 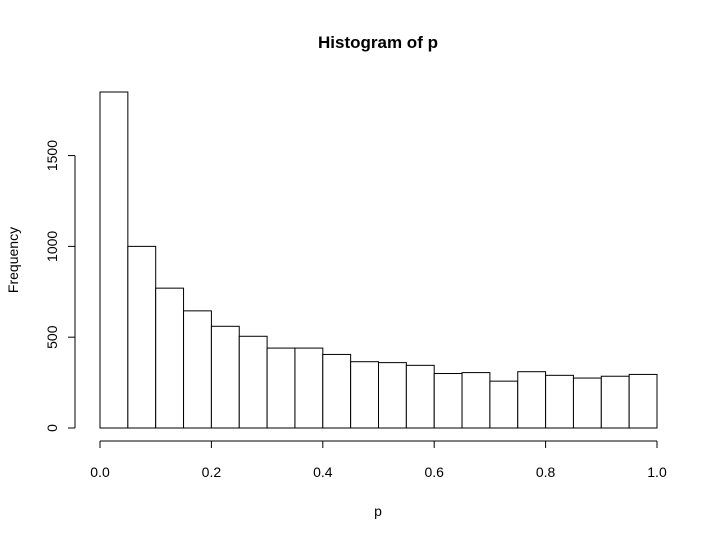 What do you see at coordinates (100, 472) in the screenshot?
I see `x-tick-label: 0.0` at bounding box center [100, 472].